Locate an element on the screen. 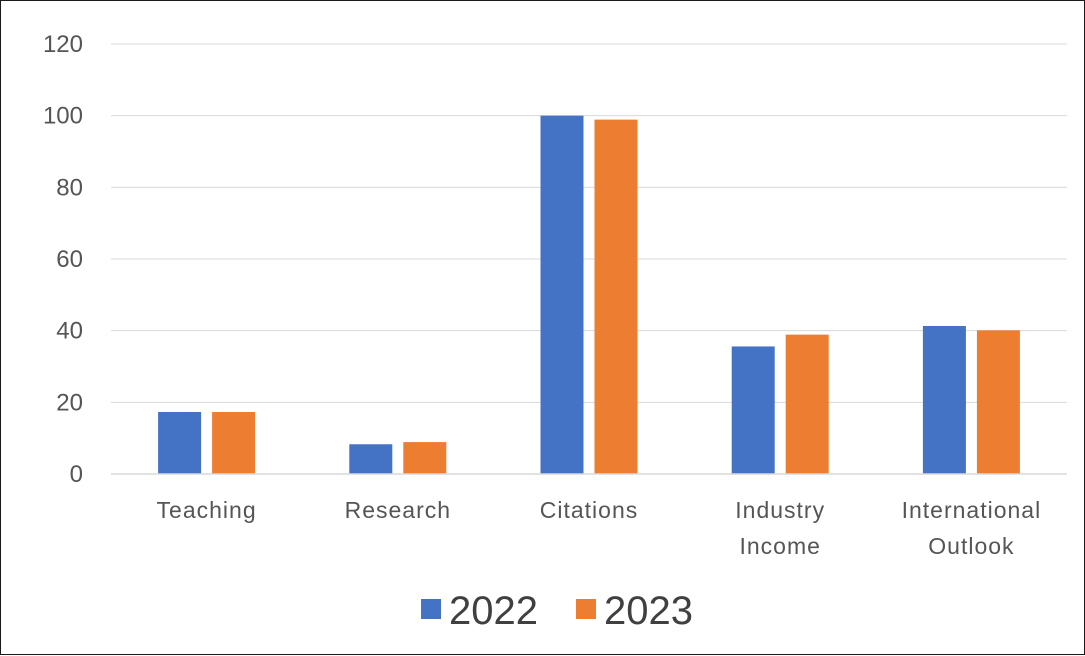  x-tick-label: Citations is located at coordinates (589, 510).